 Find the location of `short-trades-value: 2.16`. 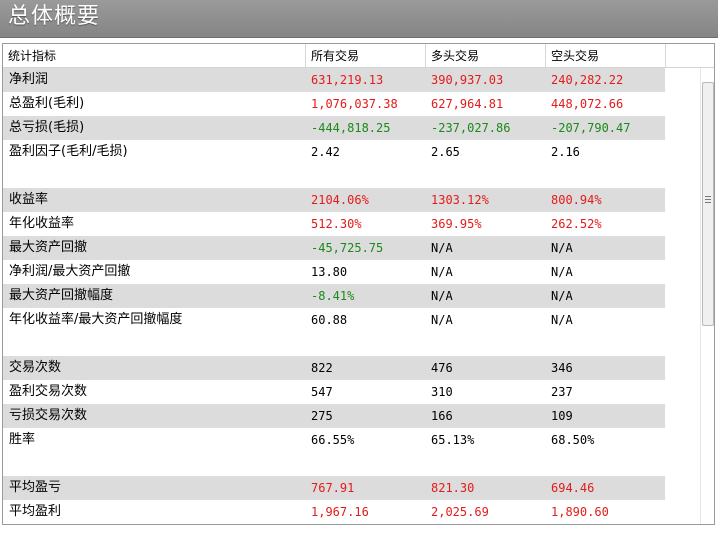

short-trades-value: 2.16 is located at coordinates (565, 152).